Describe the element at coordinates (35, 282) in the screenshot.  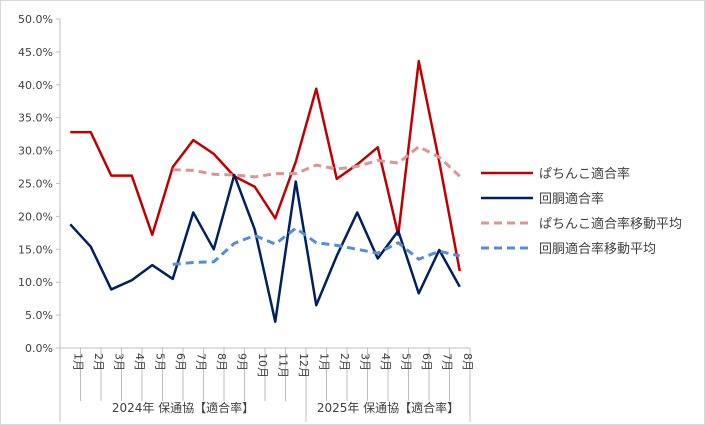
I see `y-tick-label: 10.0%` at that location.